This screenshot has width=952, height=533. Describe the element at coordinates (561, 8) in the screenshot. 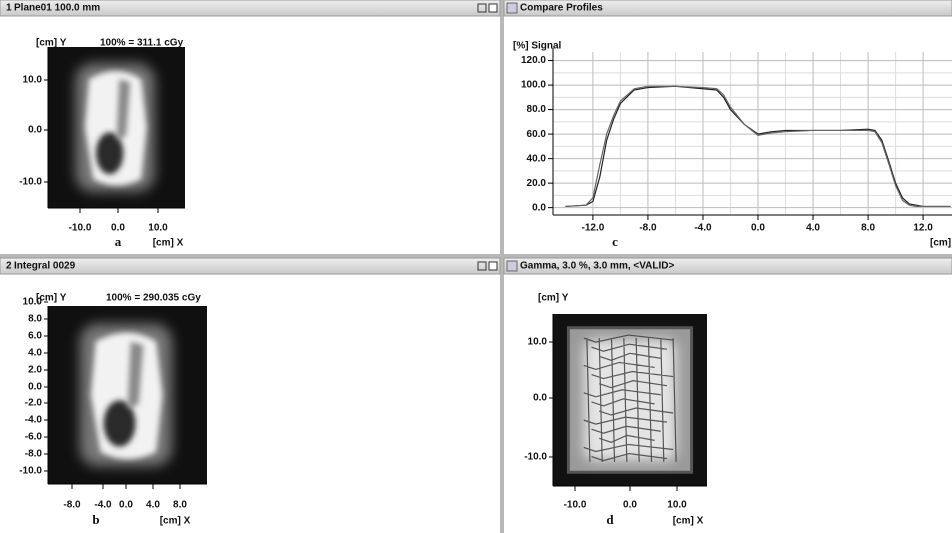

I see `window-title: Compare Profiles` at that location.